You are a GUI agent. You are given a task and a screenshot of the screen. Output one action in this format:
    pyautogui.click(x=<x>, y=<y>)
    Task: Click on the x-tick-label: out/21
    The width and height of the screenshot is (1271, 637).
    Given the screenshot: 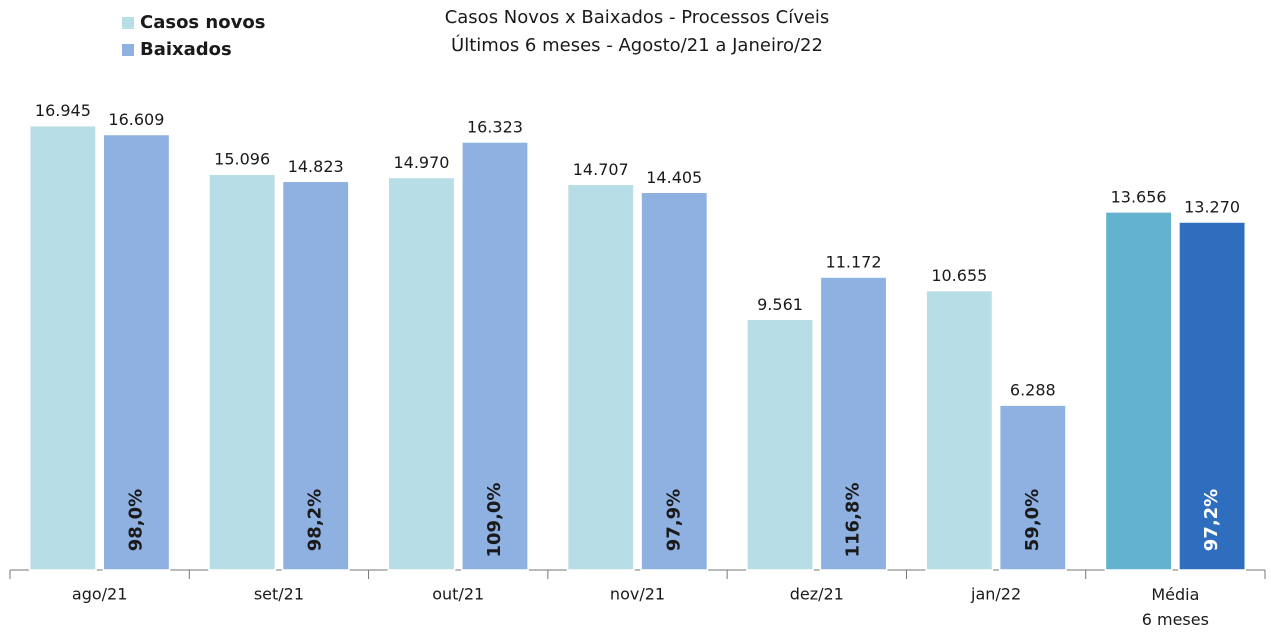 What is the action you would take?
    pyautogui.click(x=458, y=594)
    